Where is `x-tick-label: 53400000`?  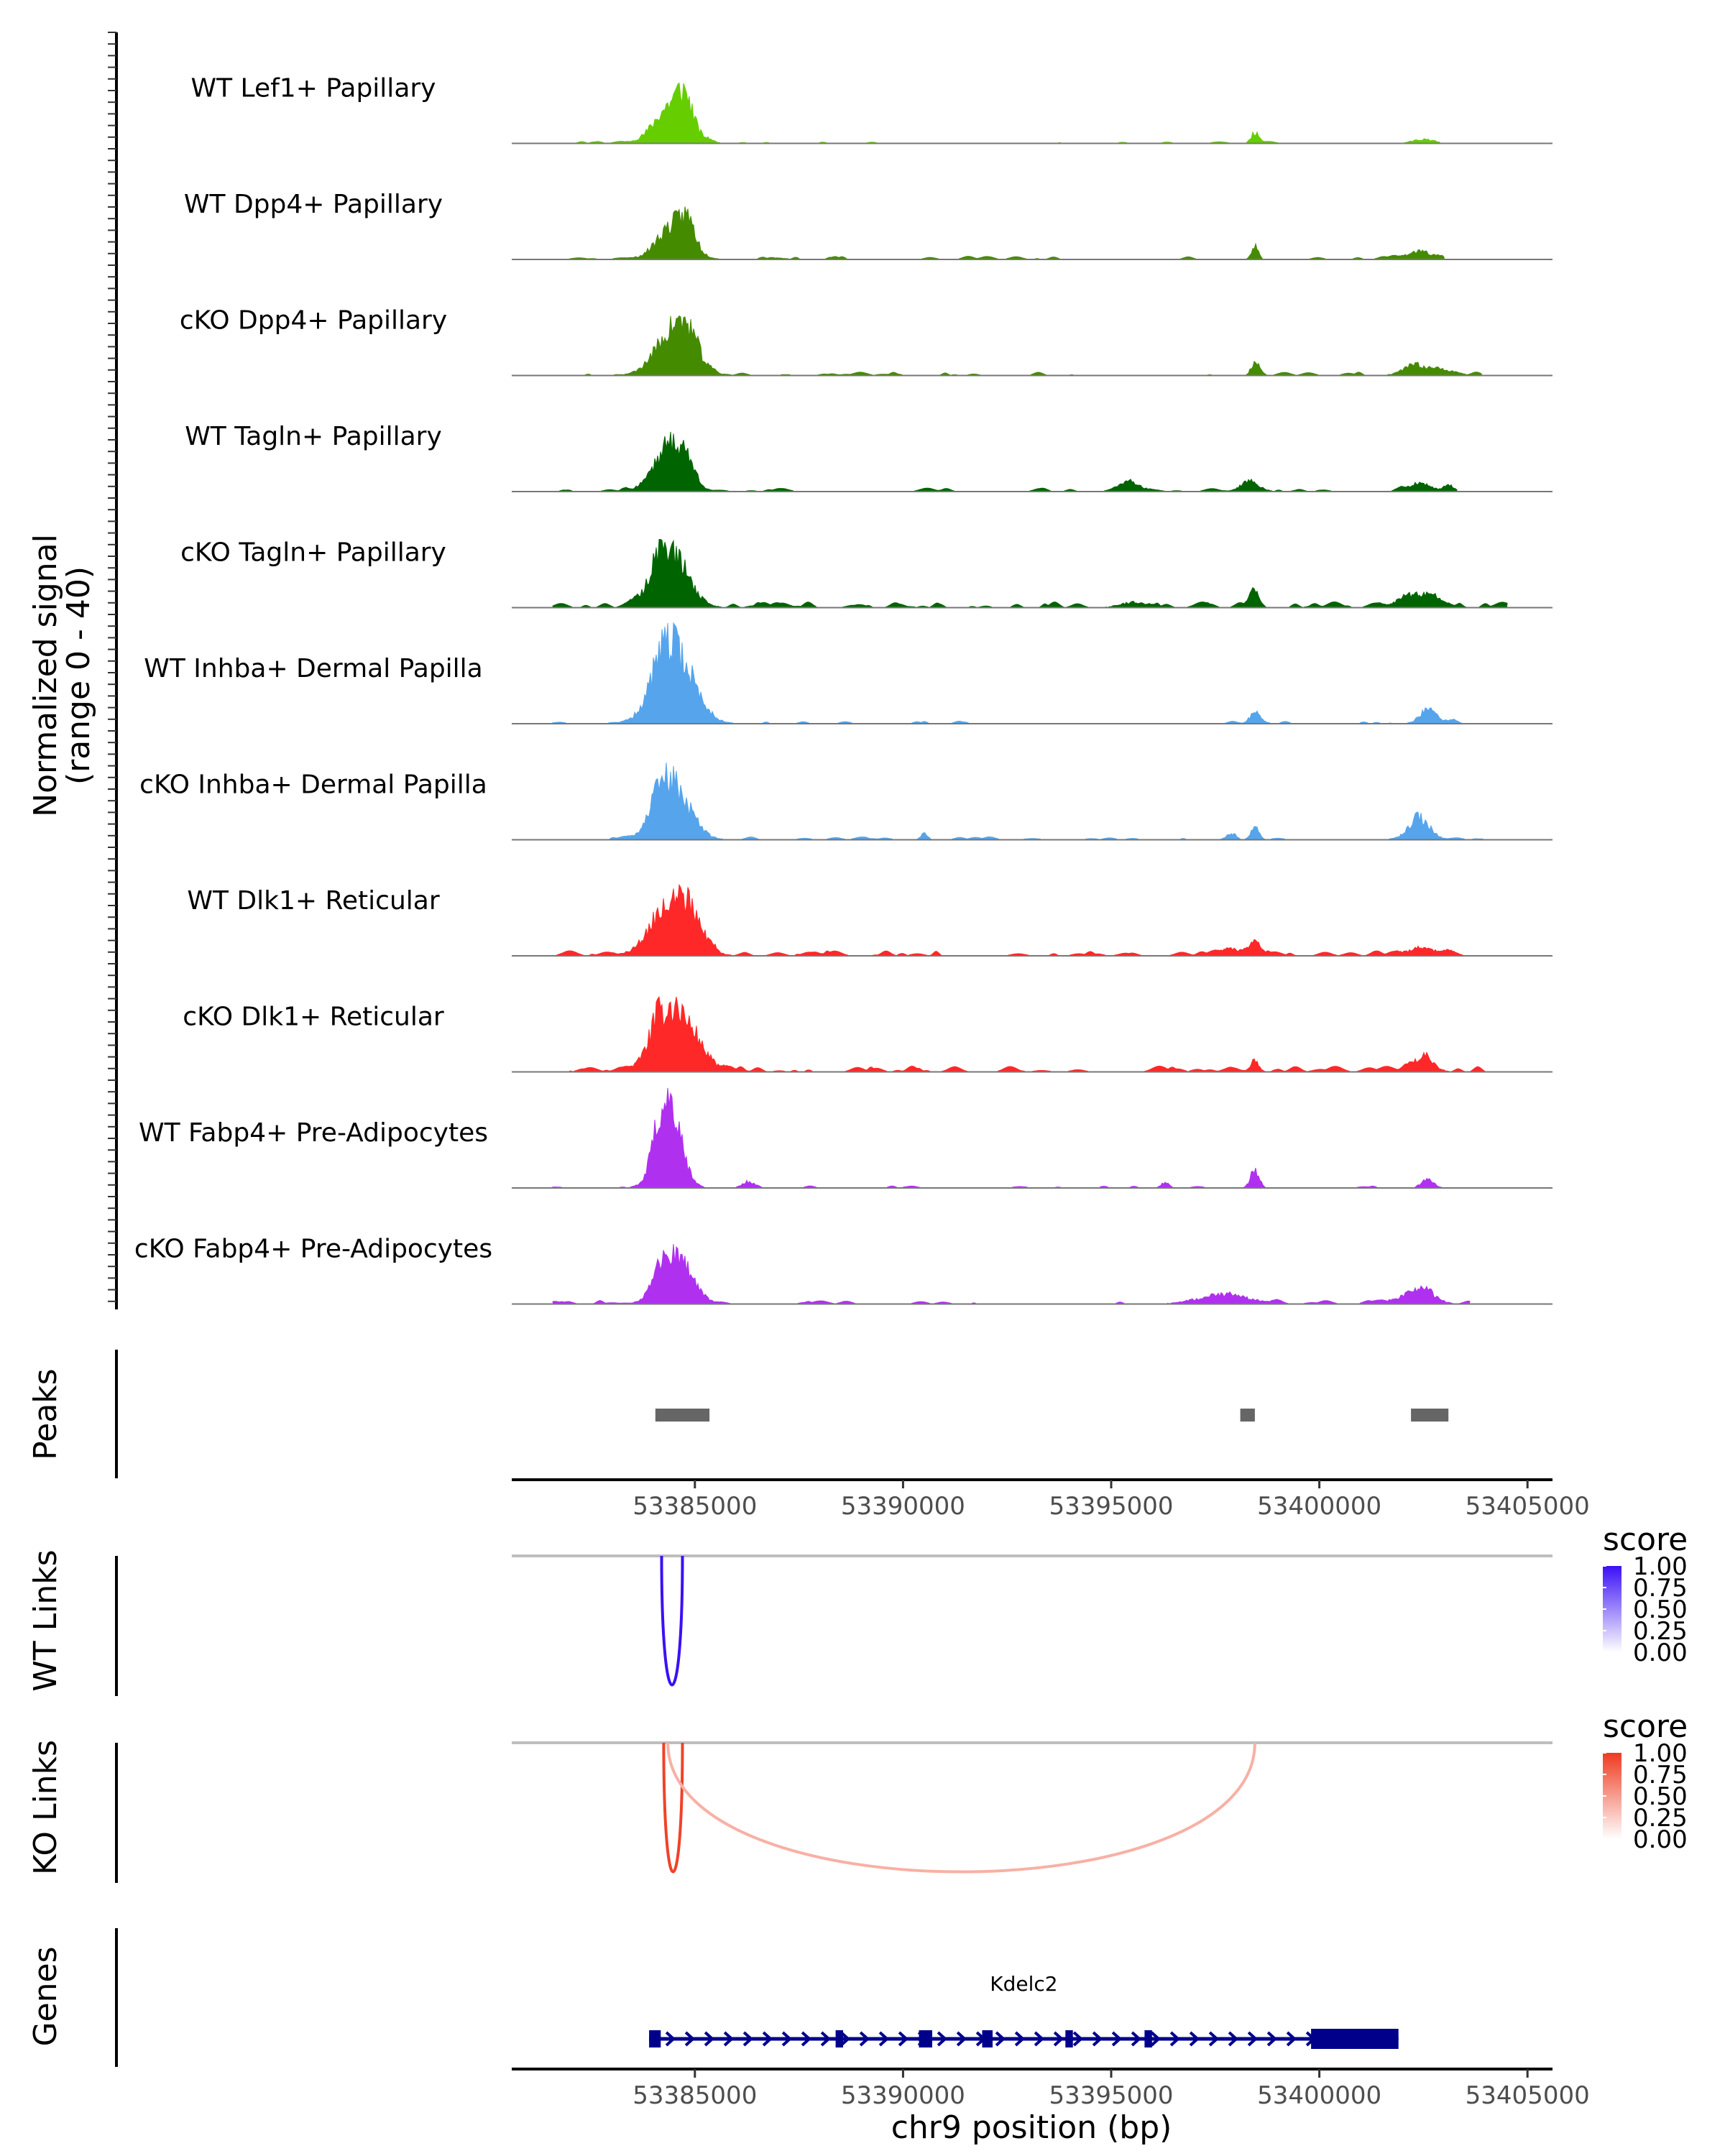
x-tick-label: 53400000 is located at coordinates (1319, 2095).